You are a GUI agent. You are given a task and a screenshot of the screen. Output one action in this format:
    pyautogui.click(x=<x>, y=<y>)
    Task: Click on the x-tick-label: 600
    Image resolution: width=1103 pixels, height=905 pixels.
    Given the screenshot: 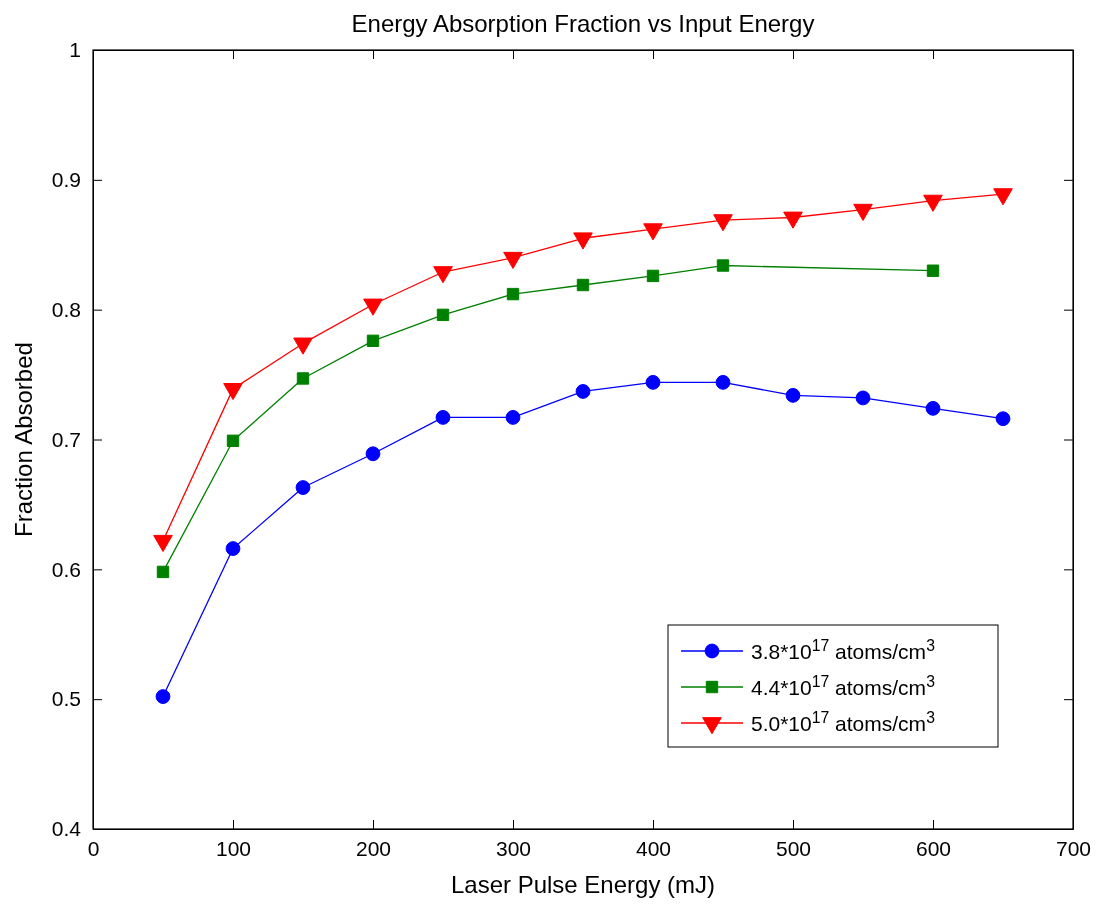 What is the action you would take?
    pyautogui.click(x=933, y=848)
    